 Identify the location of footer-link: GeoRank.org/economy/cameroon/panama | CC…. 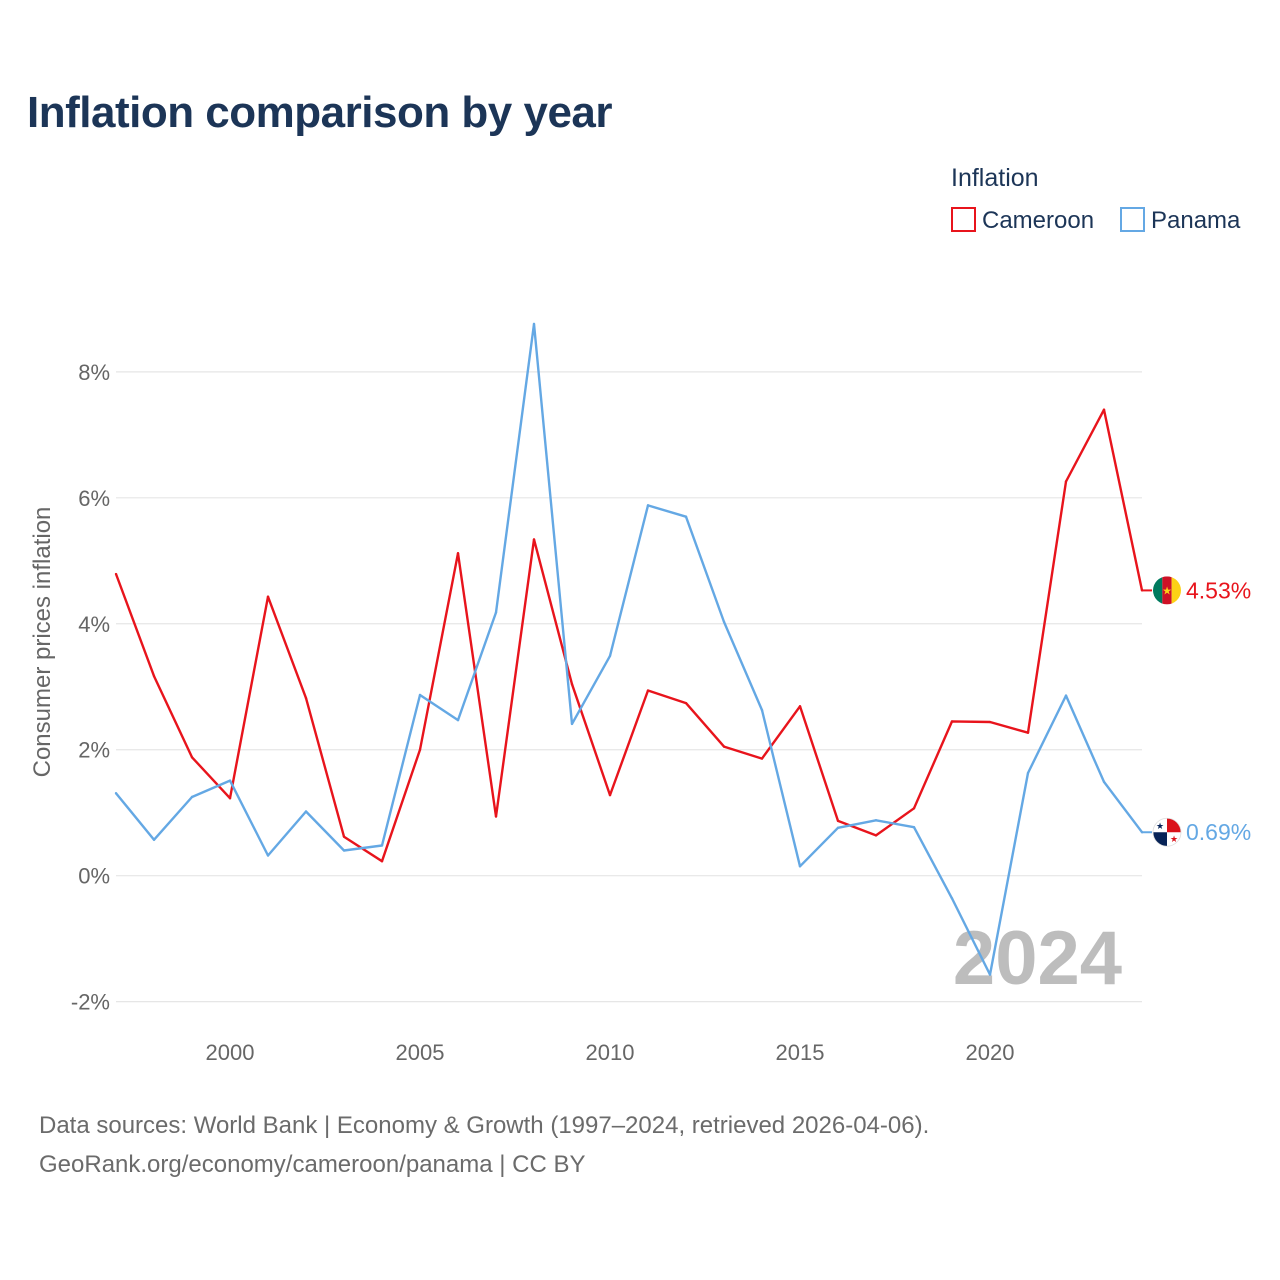
(312, 1164).